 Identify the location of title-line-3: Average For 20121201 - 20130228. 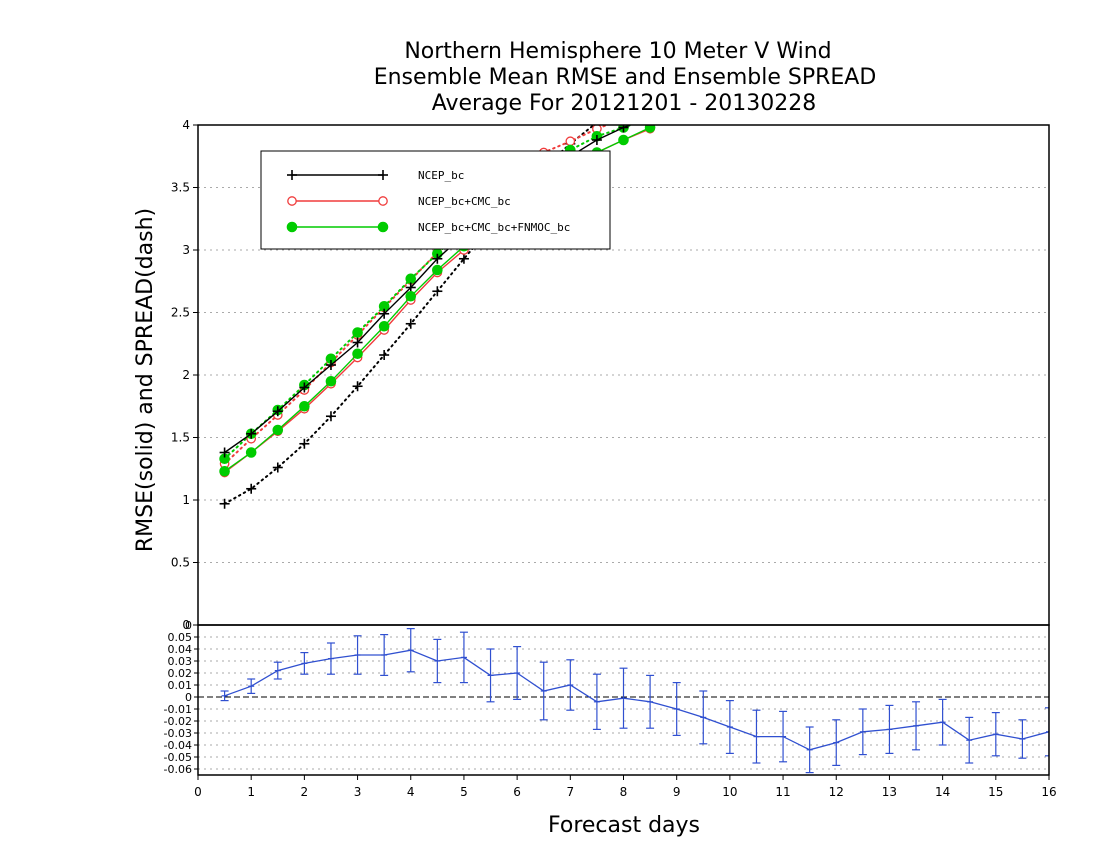
(624, 103).